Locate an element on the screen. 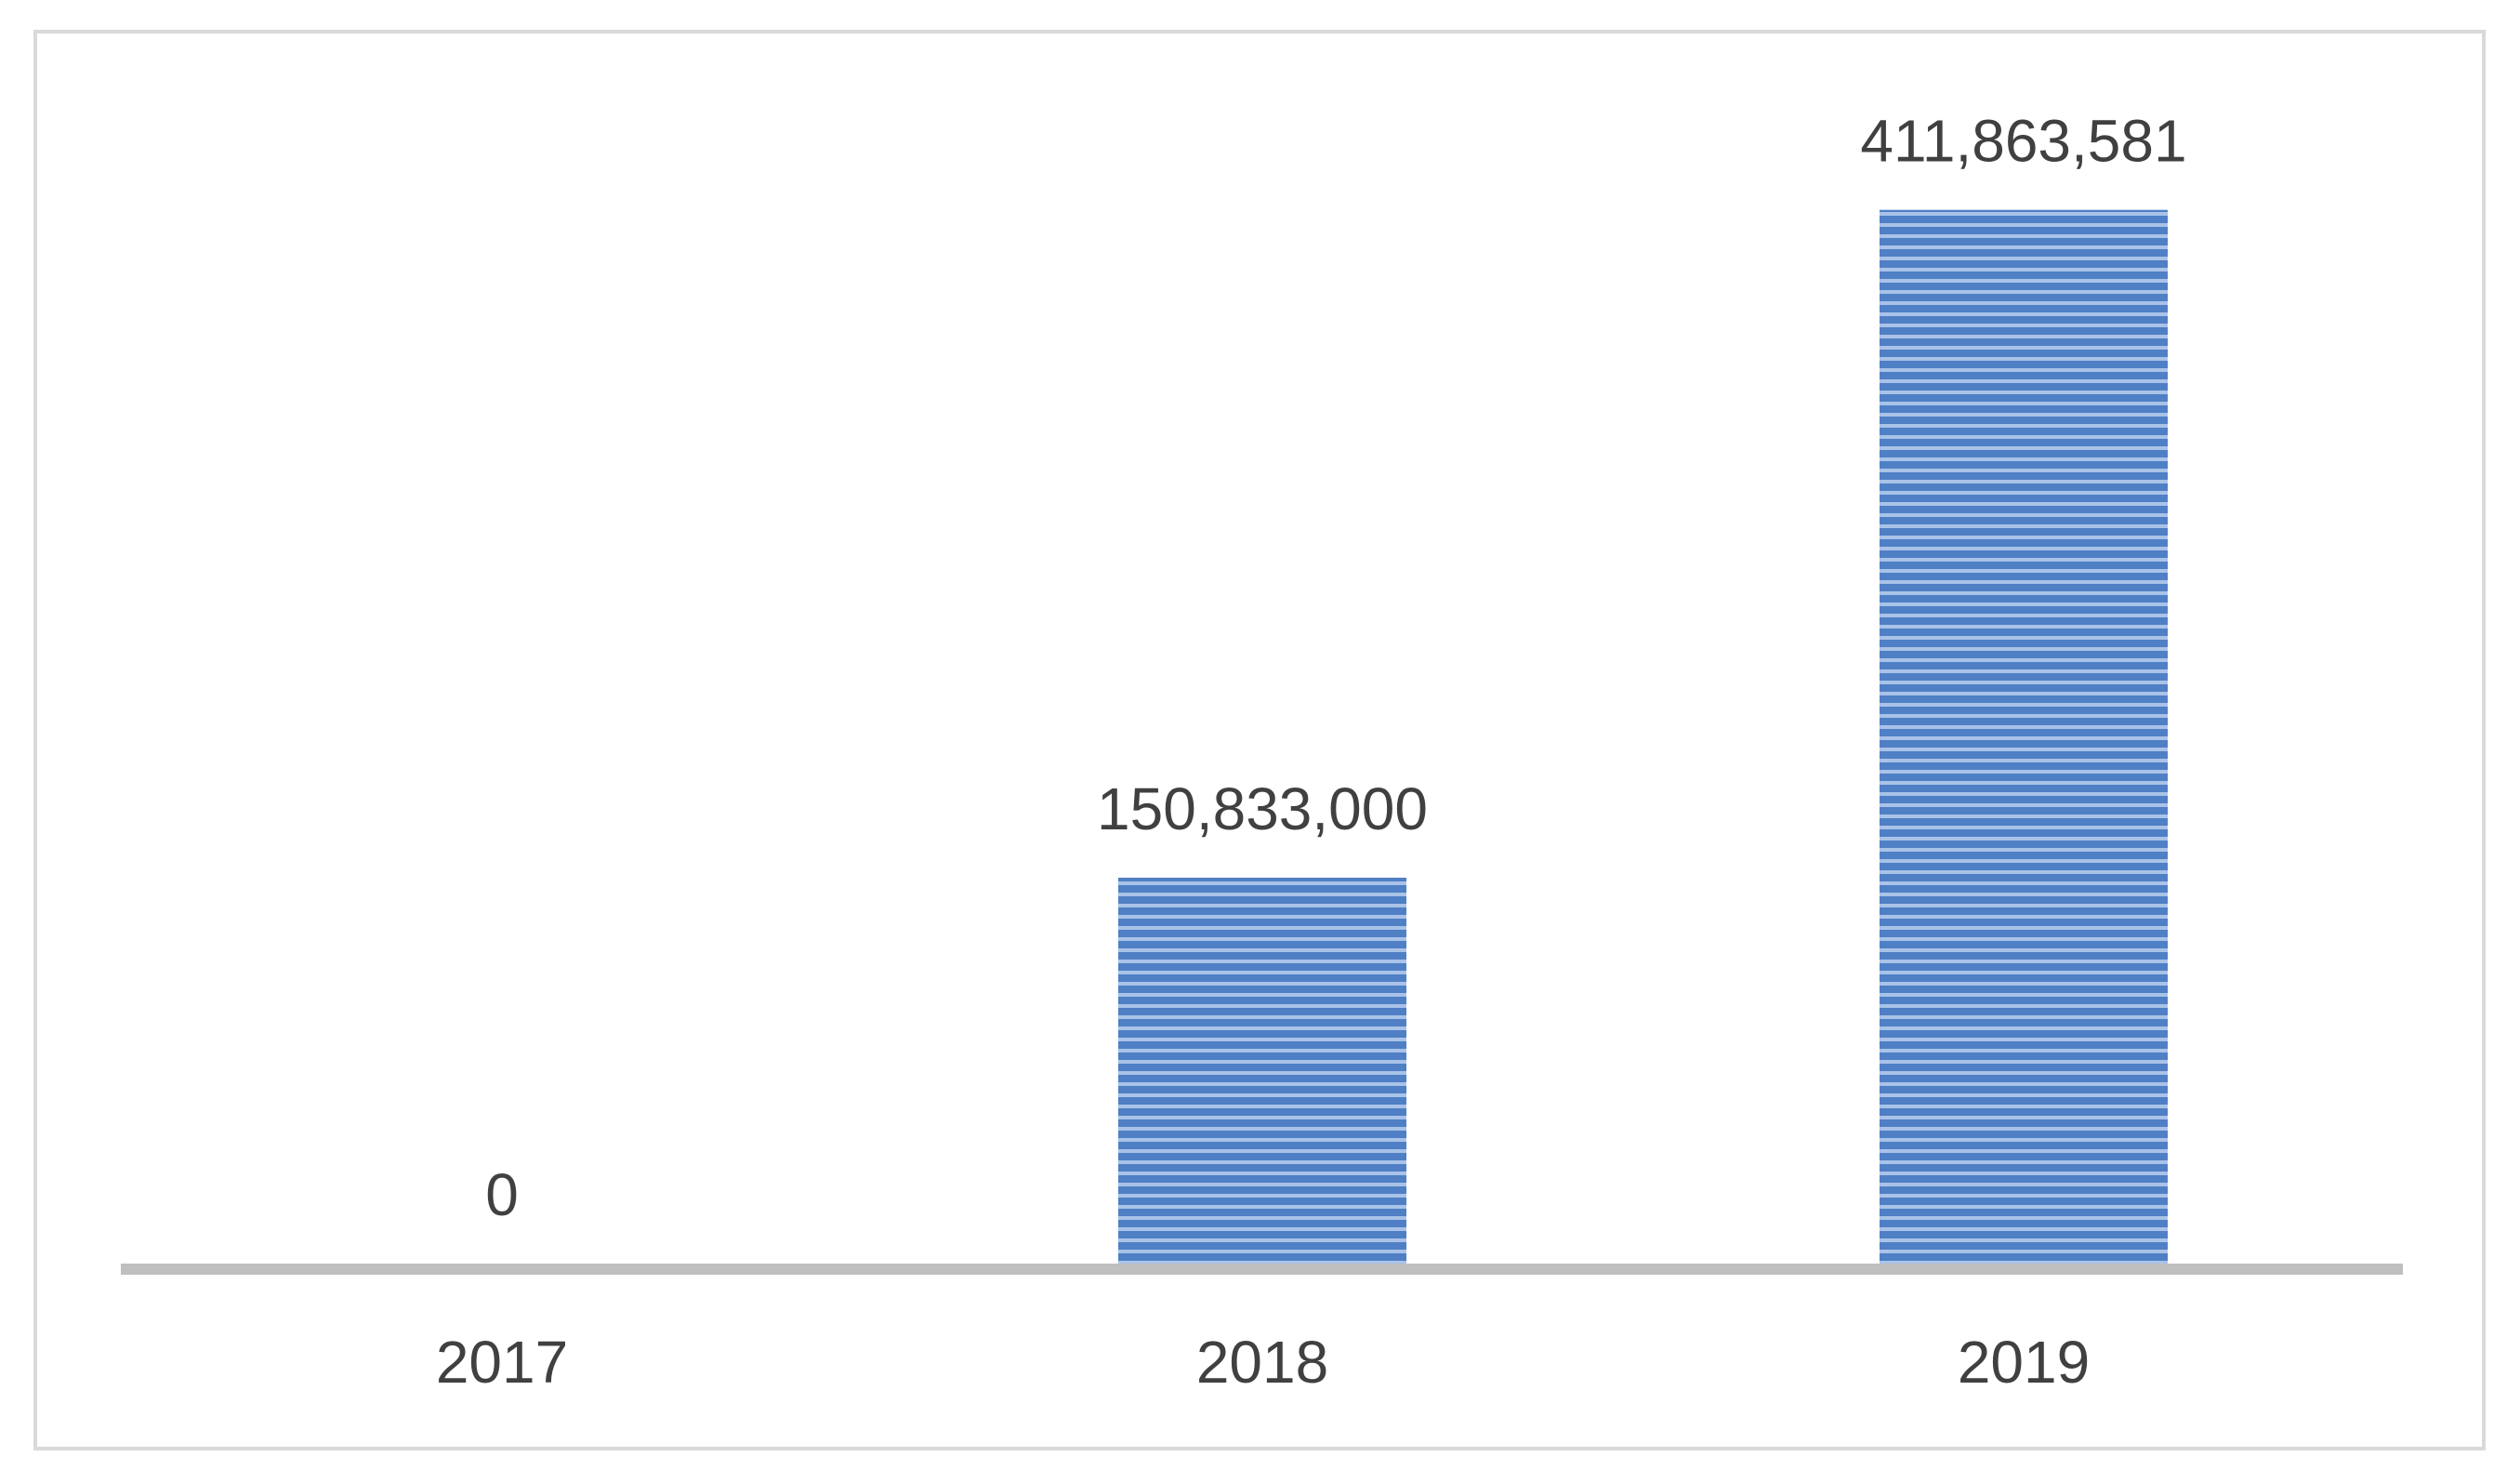 This screenshot has width=2520, height=1483. x-tick-label-2017: 2017 is located at coordinates (502, 1362).